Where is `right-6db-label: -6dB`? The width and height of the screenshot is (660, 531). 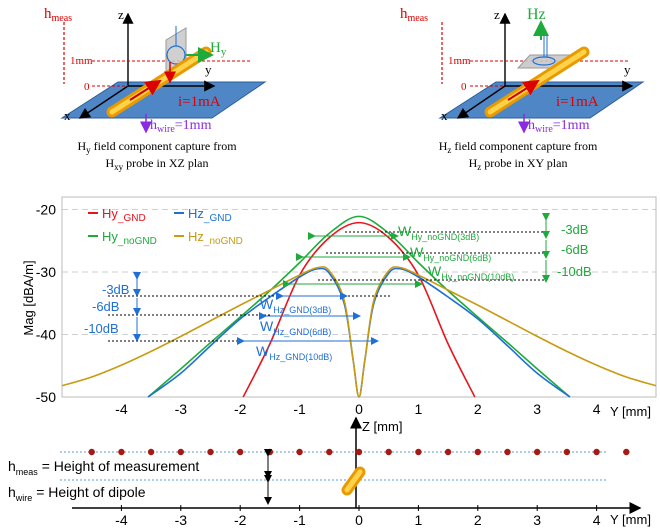 right-6db-label: -6dB is located at coordinates (574, 249).